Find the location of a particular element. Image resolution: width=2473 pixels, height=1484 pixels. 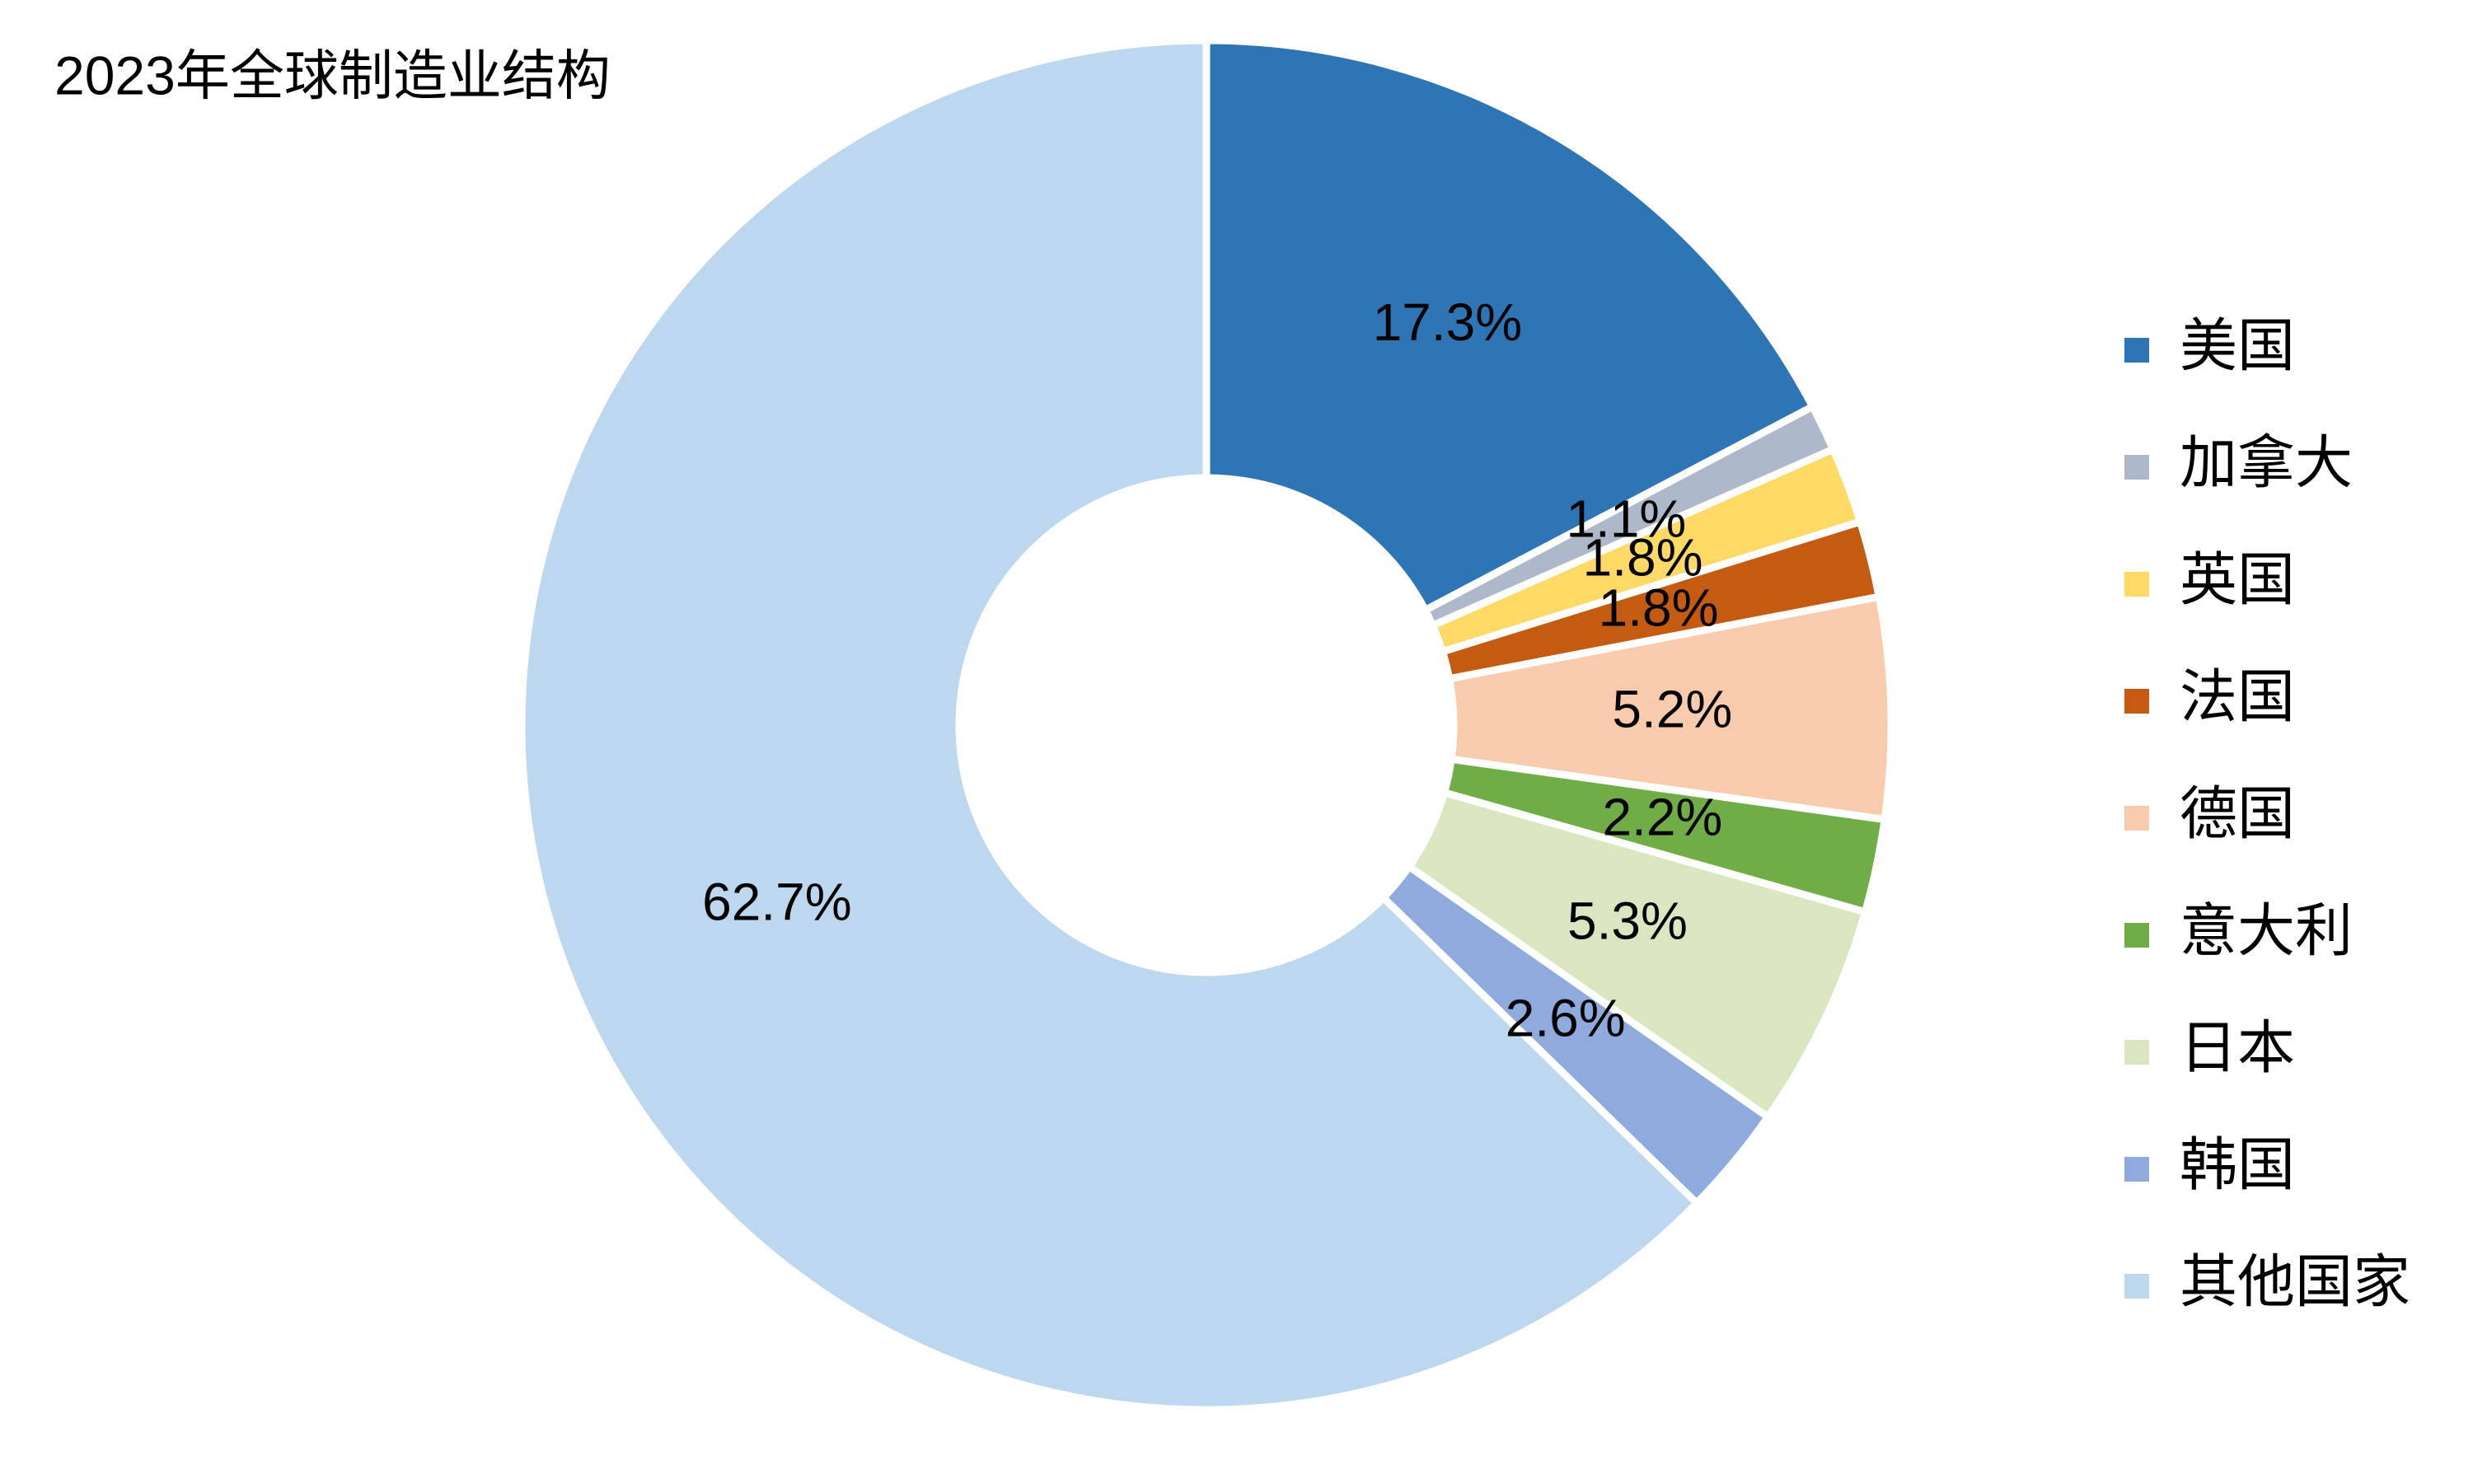

legend-label: 意大利 is located at coordinates (2266, 930).